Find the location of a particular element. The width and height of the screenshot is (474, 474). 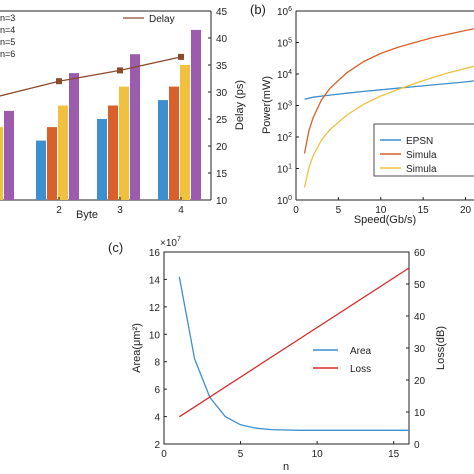

panel-b-y-tick-label: 10³ is located at coordinates (284, 107).